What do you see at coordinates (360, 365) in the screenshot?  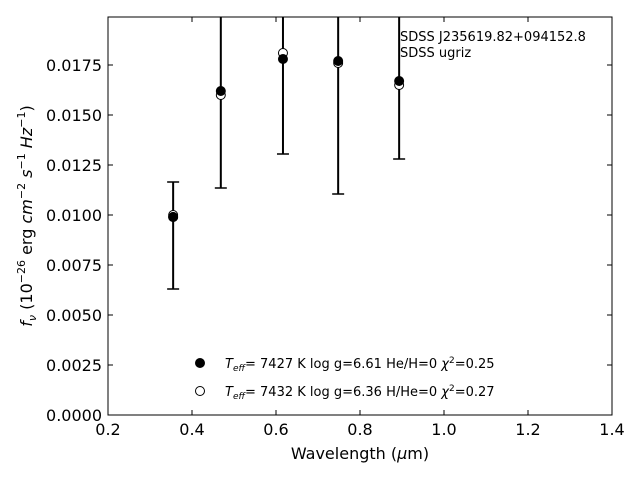 I see `legend-label-filled: Teff= 7427 K log g=6.61 He/H=0 χ2=0.25` at bounding box center [360, 365].